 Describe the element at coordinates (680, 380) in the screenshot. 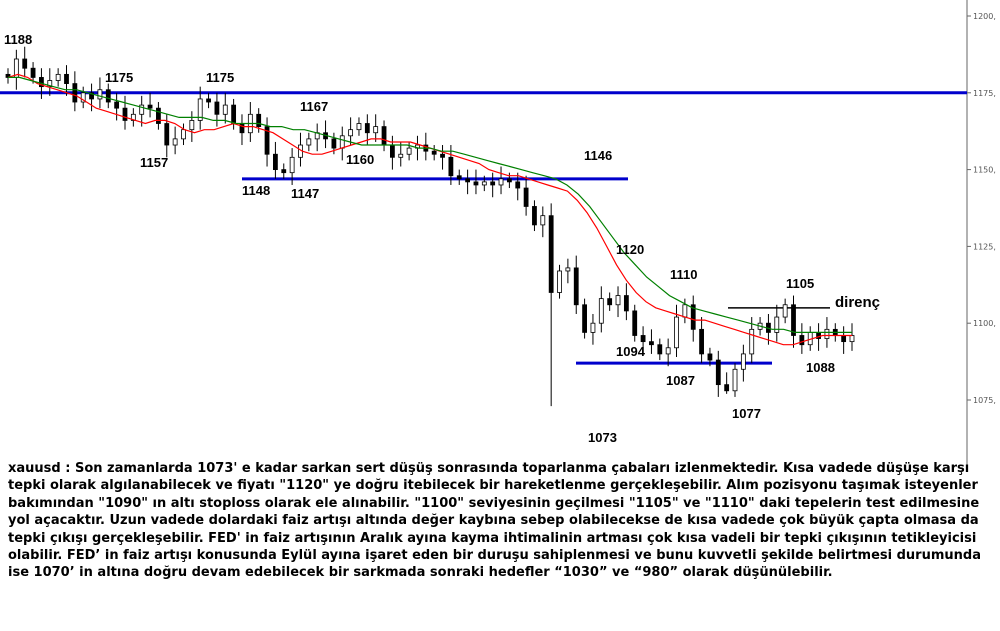

I see `price-label: 1087` at that location.